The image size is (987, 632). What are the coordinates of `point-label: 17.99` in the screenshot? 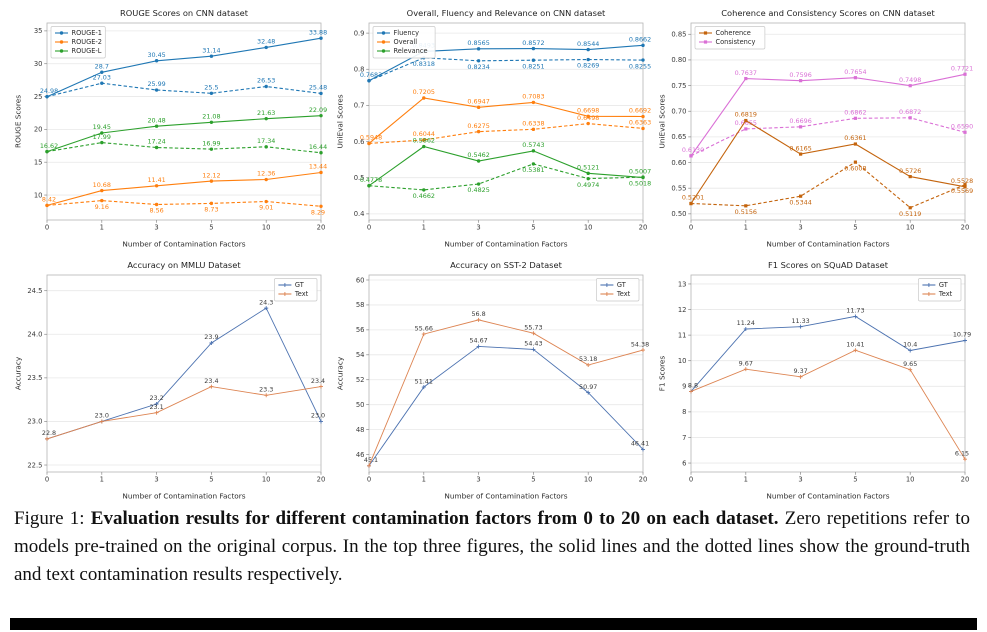 It's located at (102, 137).